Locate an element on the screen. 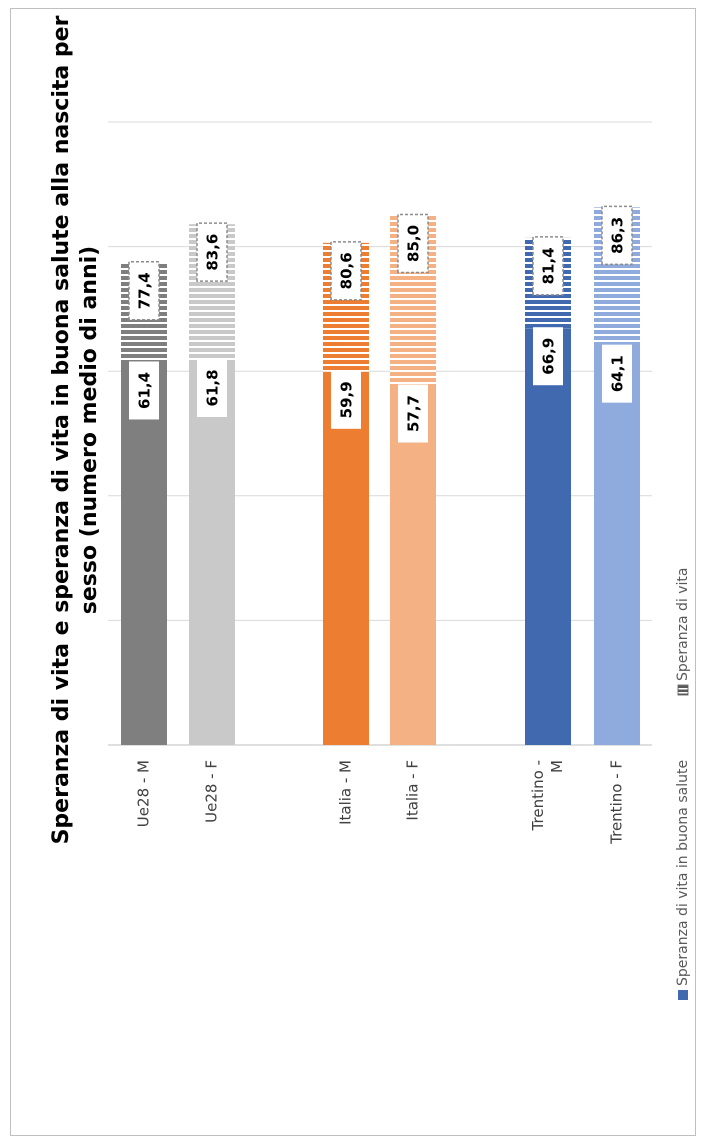 This screenshot has width=708, height=1146. data-label-healthy-life: 61,4 is located at coordinates (144, 390).